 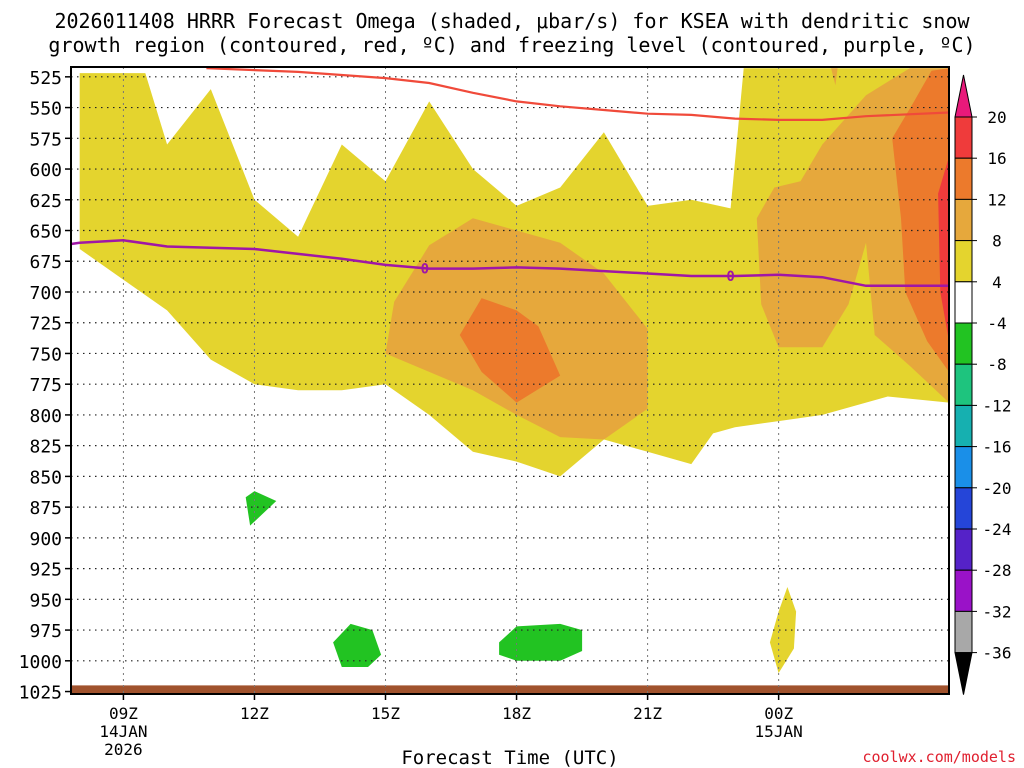 I want to click on x-tick-date-00Z: 15JAN, so click(x=779, y=731).